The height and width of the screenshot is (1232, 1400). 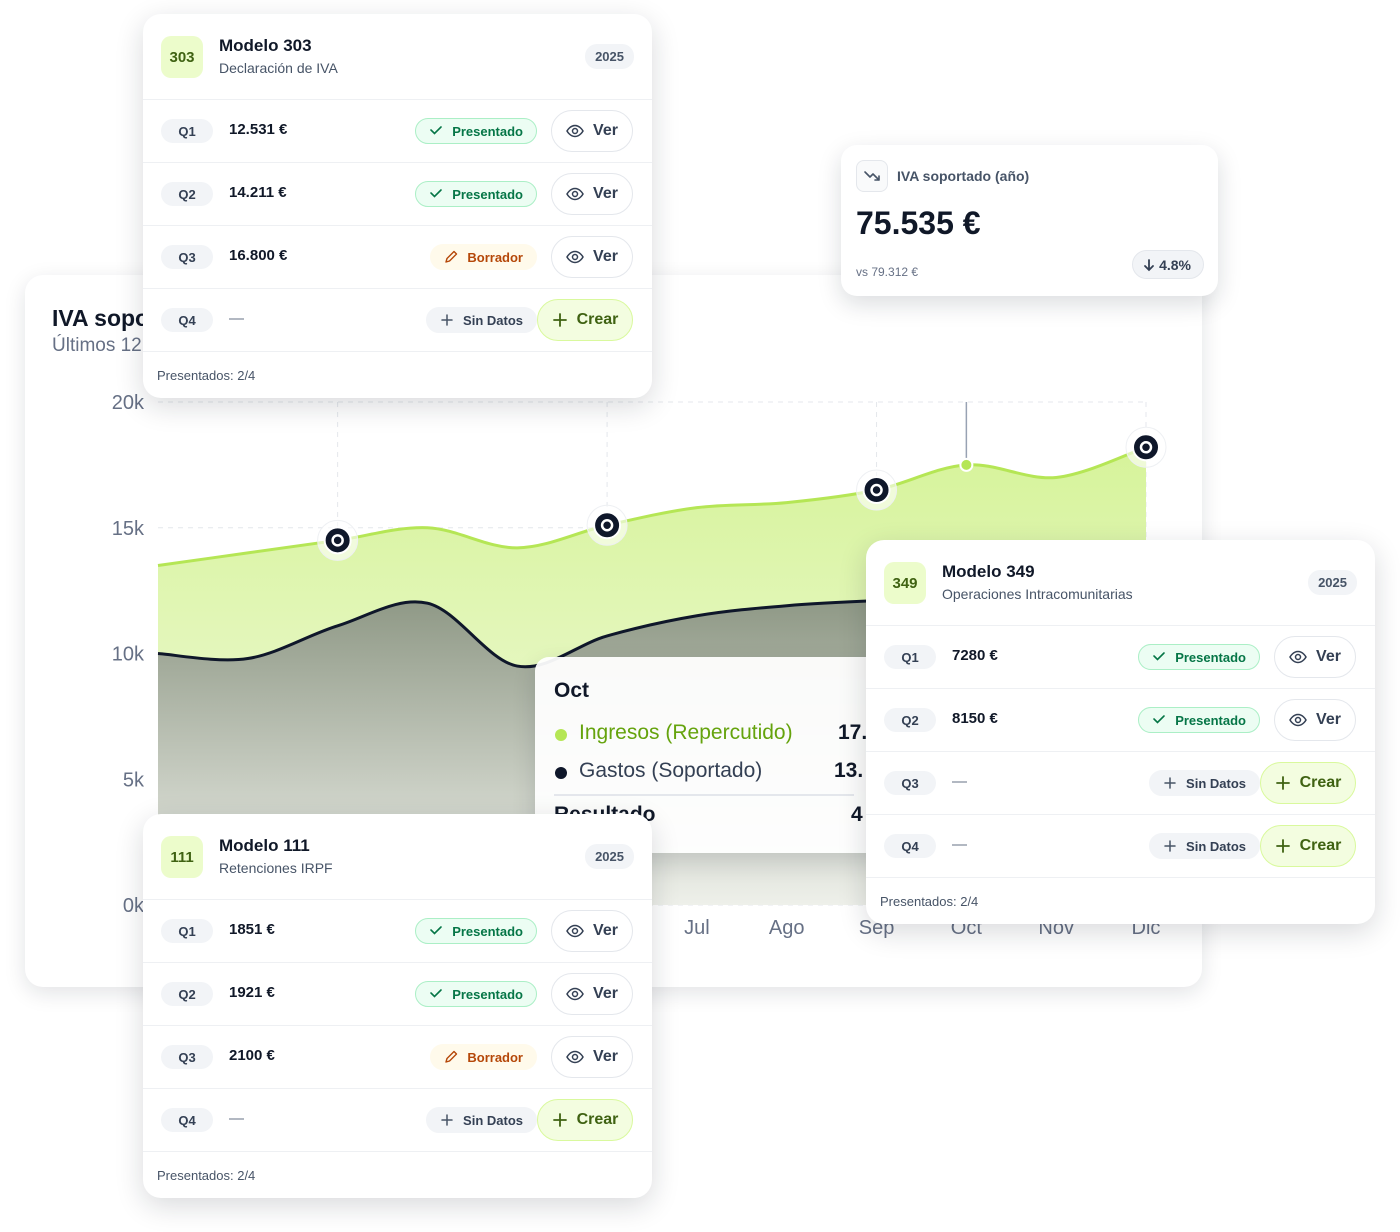 I want to click on quarter-row: Q3 — Sin Datos Crear, so click(x=1120, y=782).